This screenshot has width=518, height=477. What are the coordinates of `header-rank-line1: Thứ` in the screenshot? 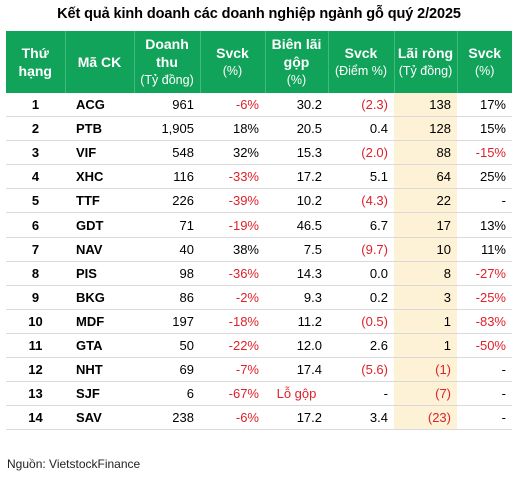 It's located at (35, 53).